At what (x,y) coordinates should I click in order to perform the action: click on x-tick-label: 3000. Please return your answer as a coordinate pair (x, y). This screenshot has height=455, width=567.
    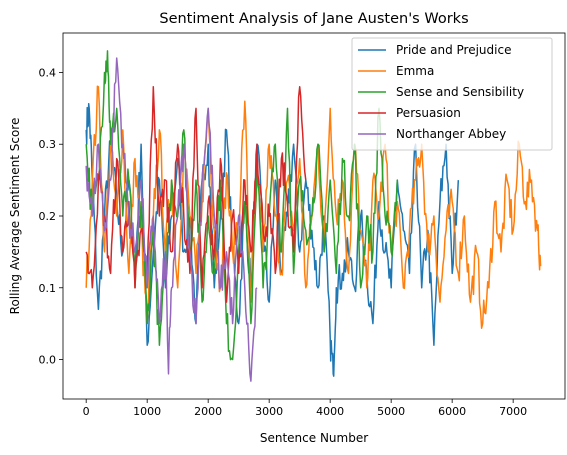
    Looking at the image, I should click on (269, 411).